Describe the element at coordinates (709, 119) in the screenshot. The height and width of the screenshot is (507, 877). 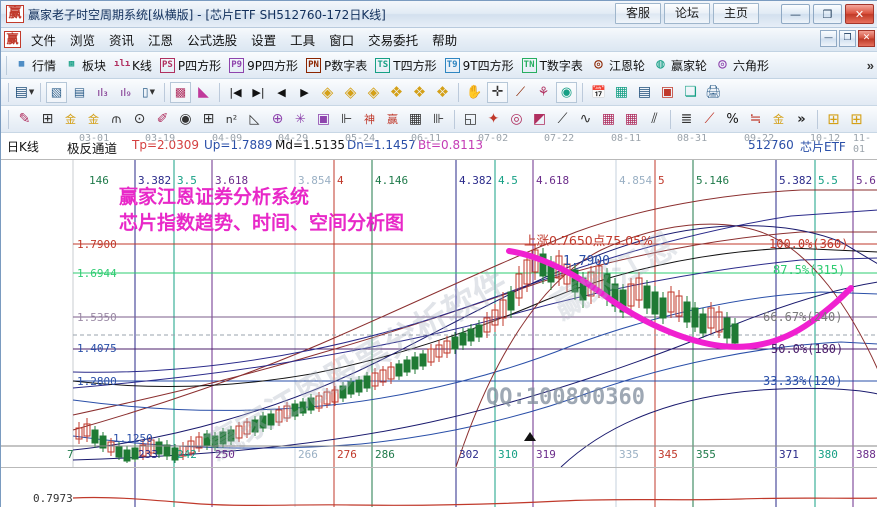
I see `percent-line-icon: ⟋` at that location.